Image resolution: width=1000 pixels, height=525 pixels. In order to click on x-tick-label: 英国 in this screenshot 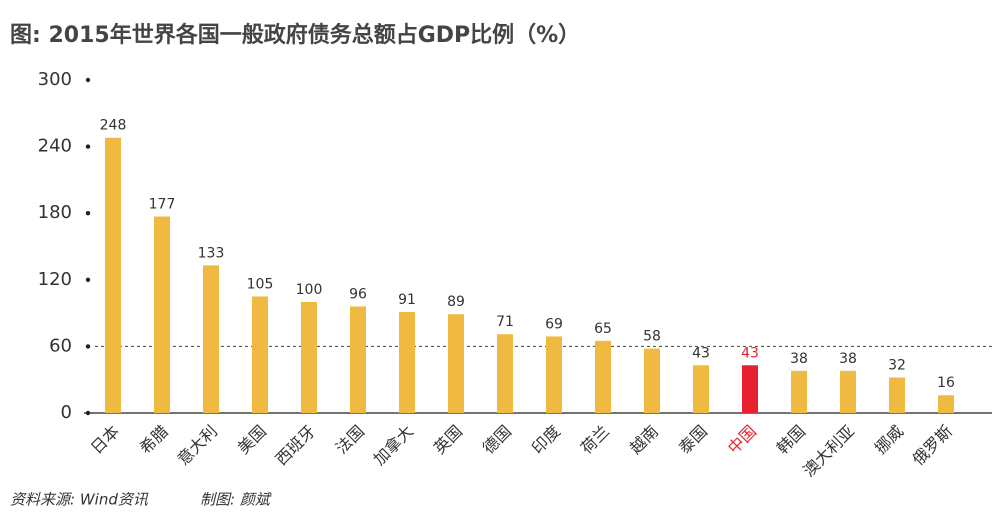, I will do `click(448, 440)`.